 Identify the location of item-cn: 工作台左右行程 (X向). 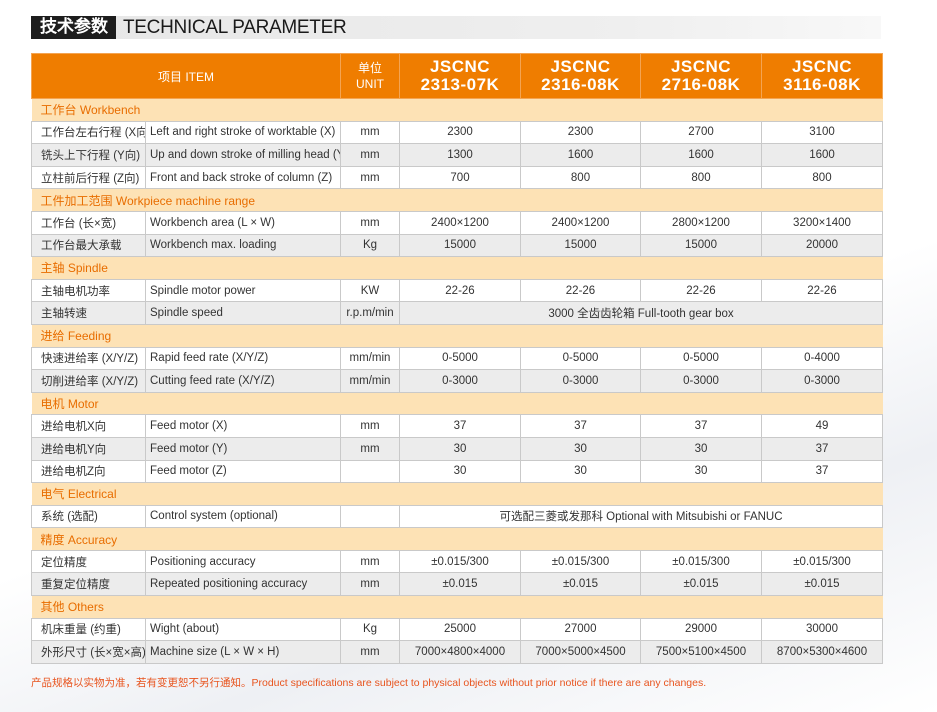
(88, 132).